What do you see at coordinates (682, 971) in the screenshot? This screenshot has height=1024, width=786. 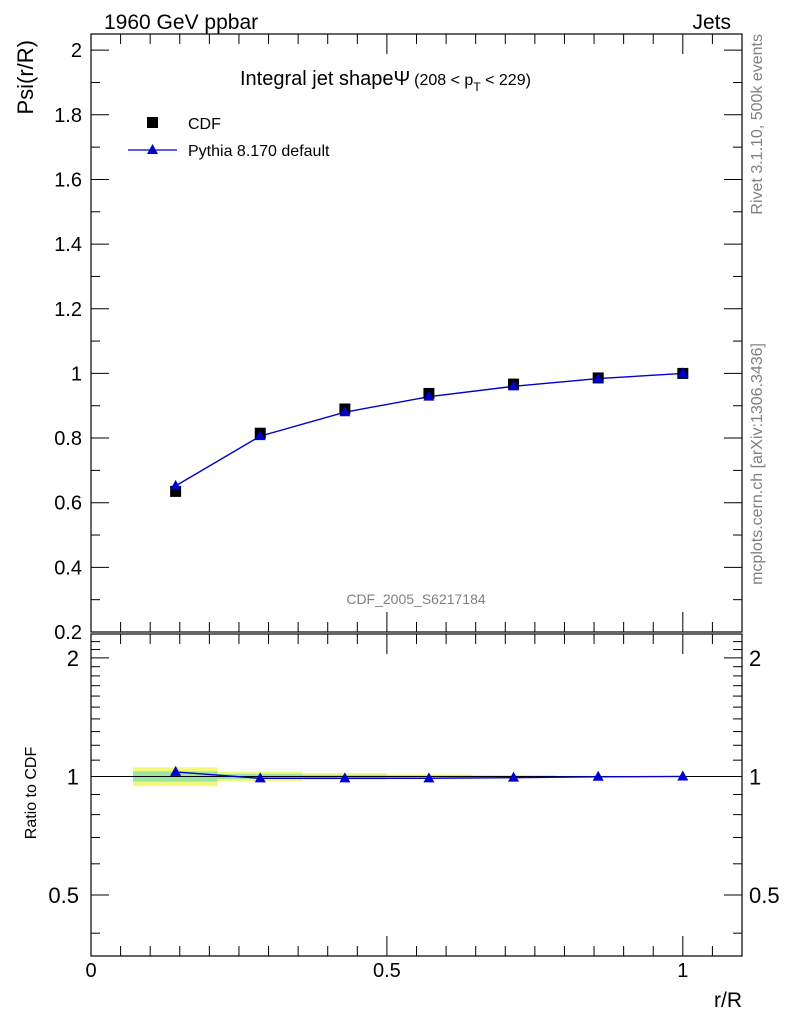 I see `x-tick-label: 1` at bounding box center [682, 971].